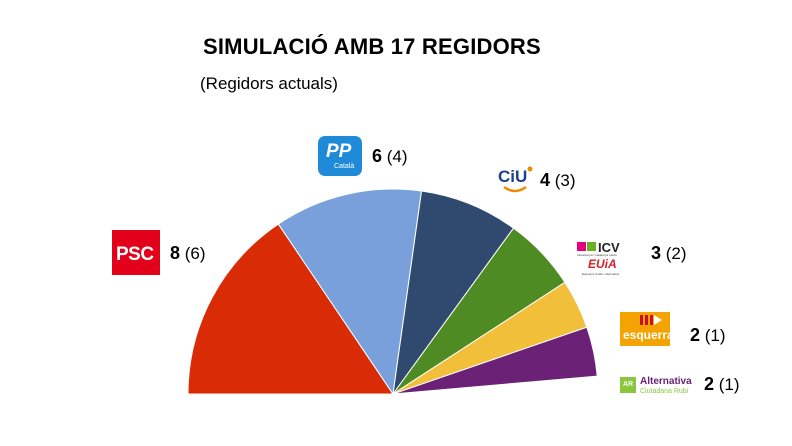 This screenshot has height=446, width=792. I want to click on psc-logo-text: PSC, so click(135, 254).